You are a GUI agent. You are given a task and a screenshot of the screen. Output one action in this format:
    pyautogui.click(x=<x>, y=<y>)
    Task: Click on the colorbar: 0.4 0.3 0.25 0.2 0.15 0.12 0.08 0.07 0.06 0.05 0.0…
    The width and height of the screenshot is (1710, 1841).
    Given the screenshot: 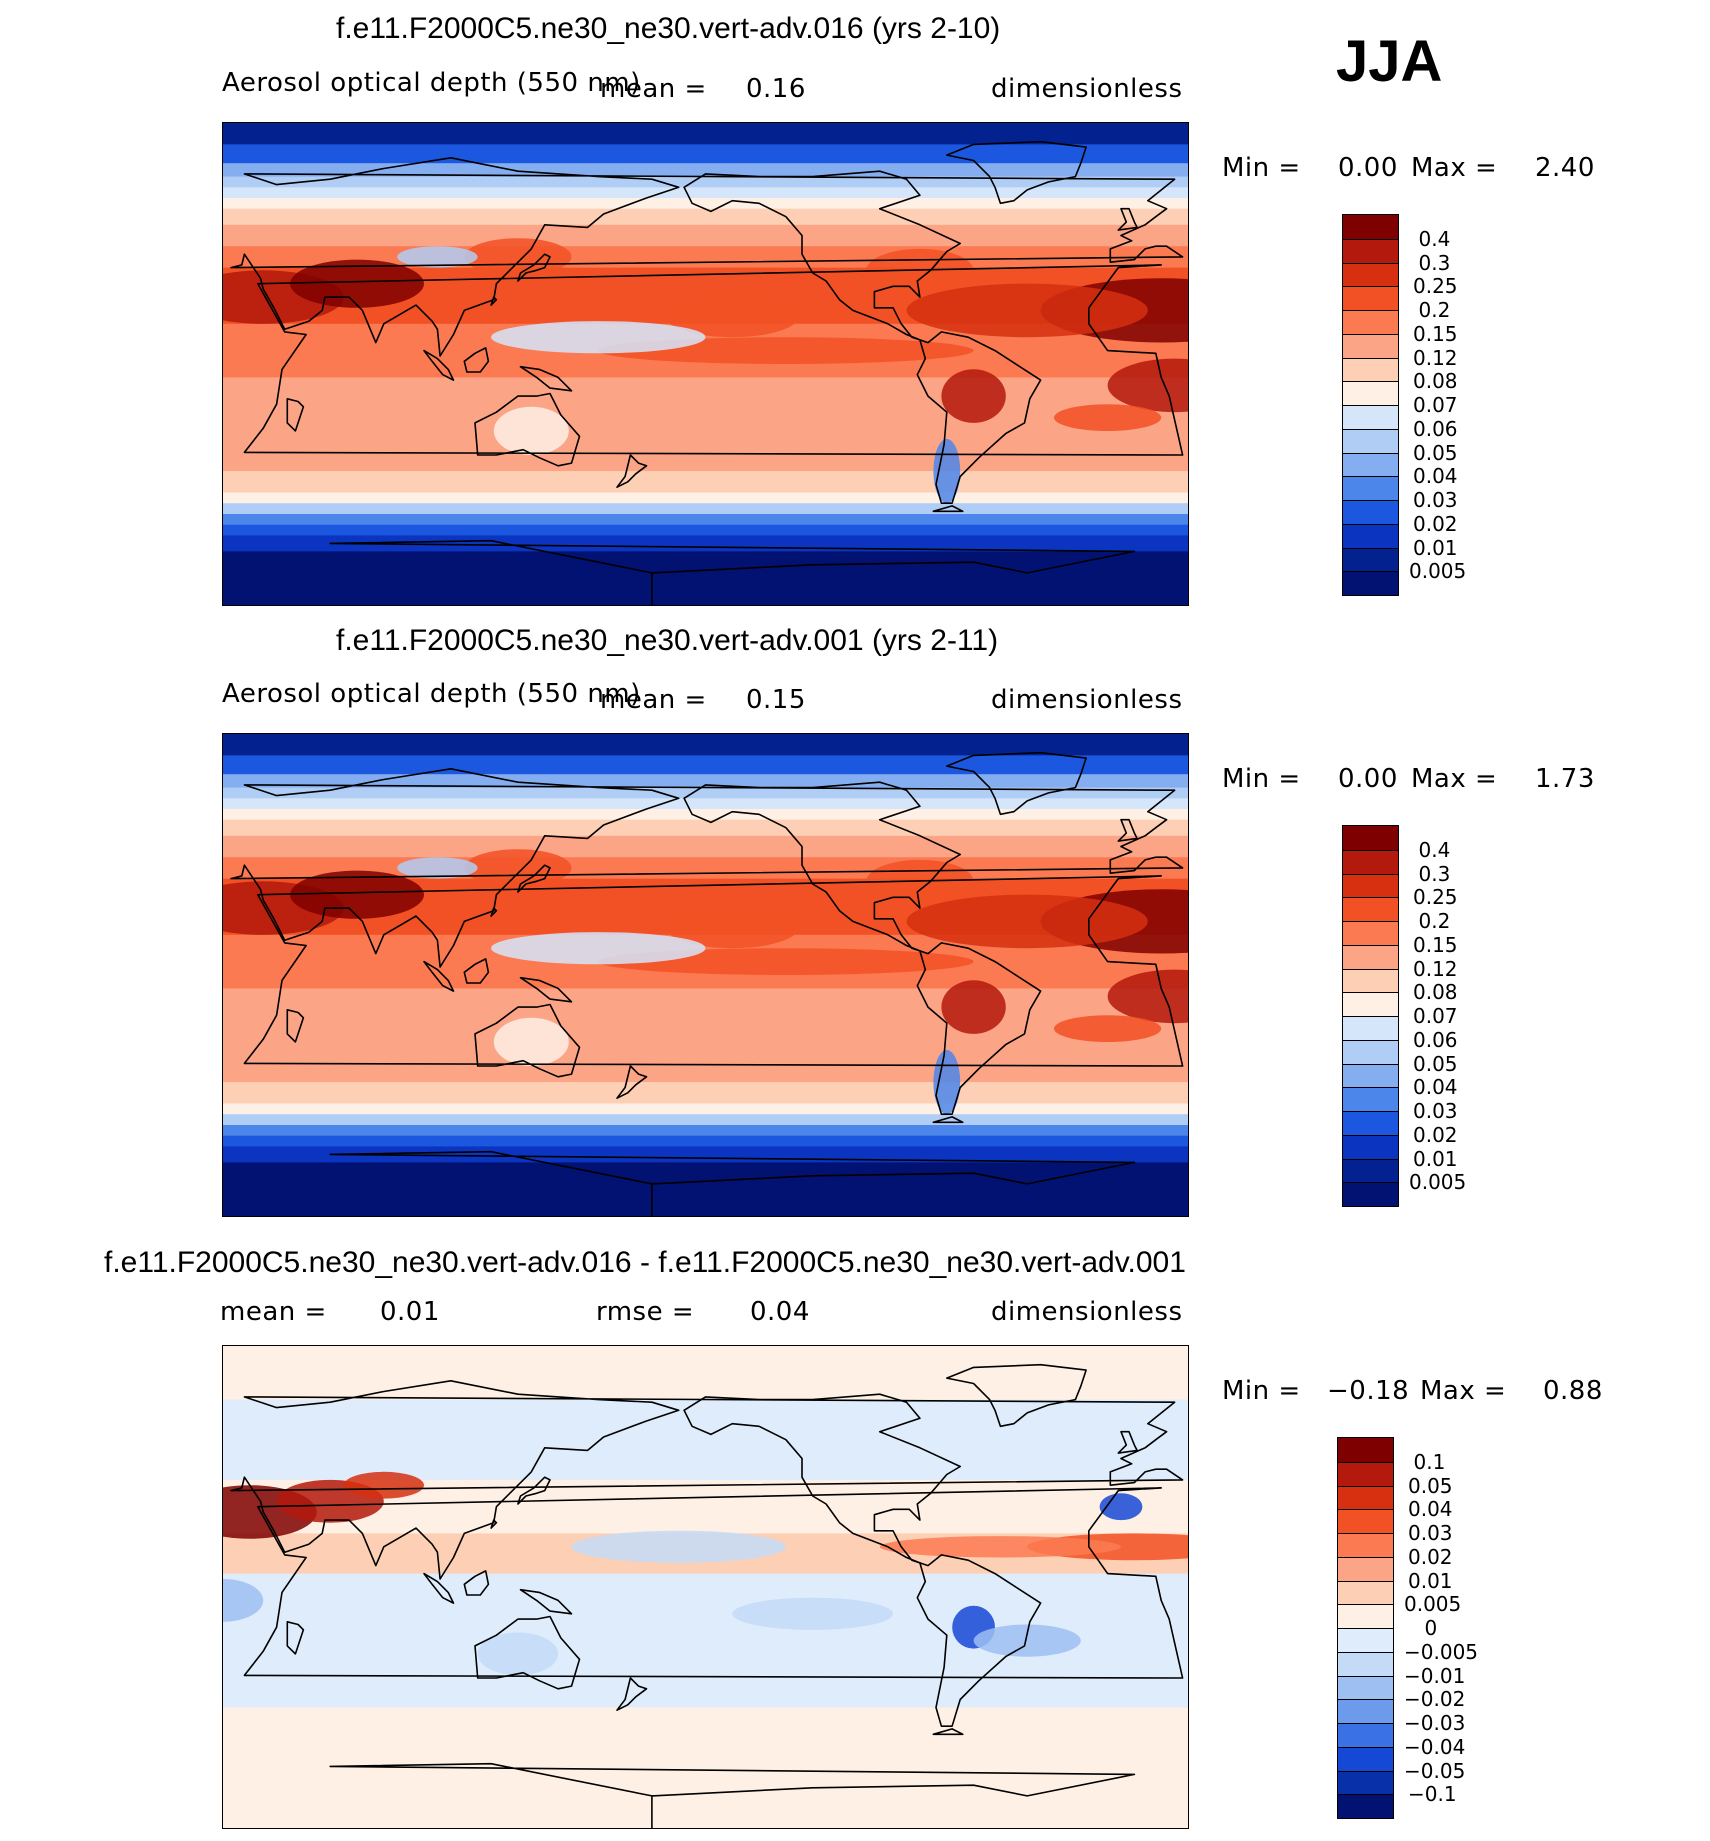 What is the action you would take?
    pyautogui.click(x=1404, y=1016)
    